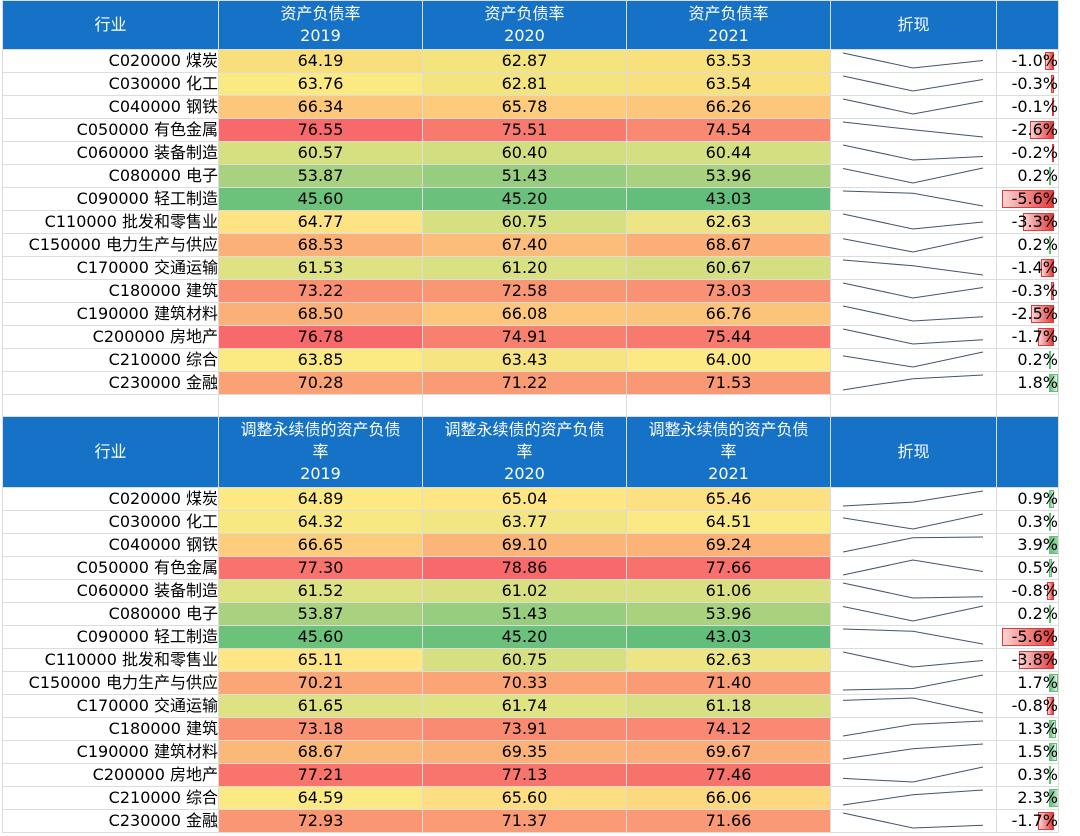  What do you see at coordinates (110, 153) in the screenshot?
I see `industry-cell: C060000 装备制造` at bounding box center [110, 153].